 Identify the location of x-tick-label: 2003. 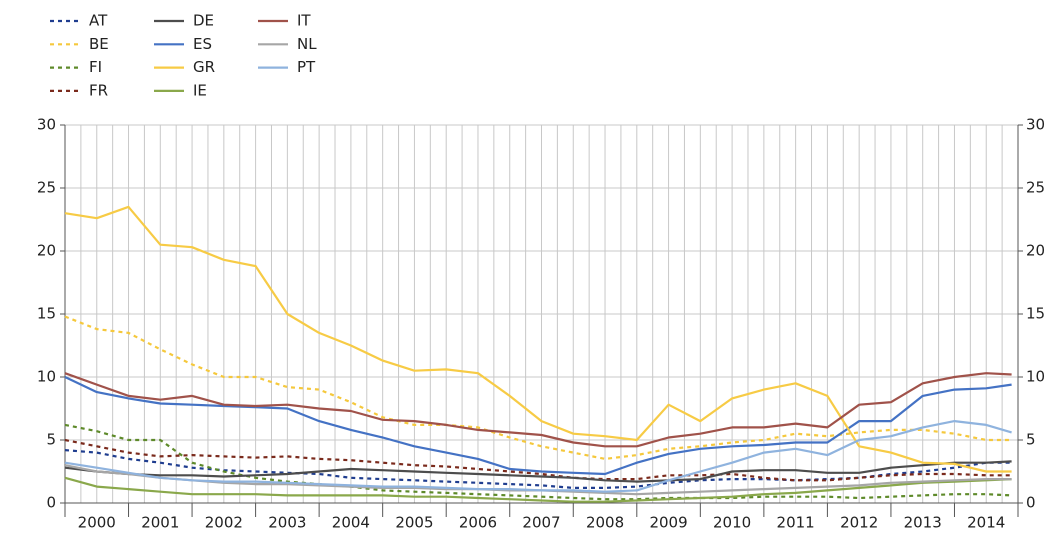
(287, 523).